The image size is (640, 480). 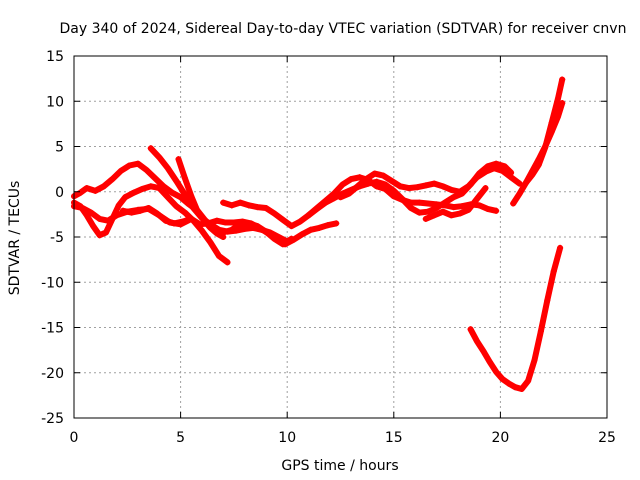 I want to click on x-tick-label: 5, so click(x=180, y=438).